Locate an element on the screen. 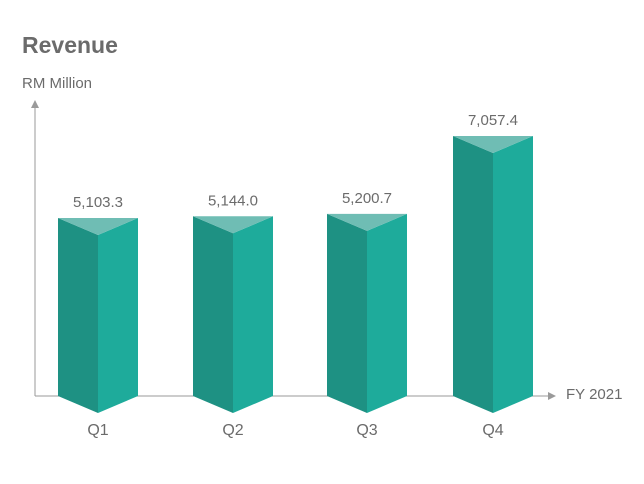 This screenshot has height=484, width=644. x-tick-label: Q4 is located at coordinates (492, 430).